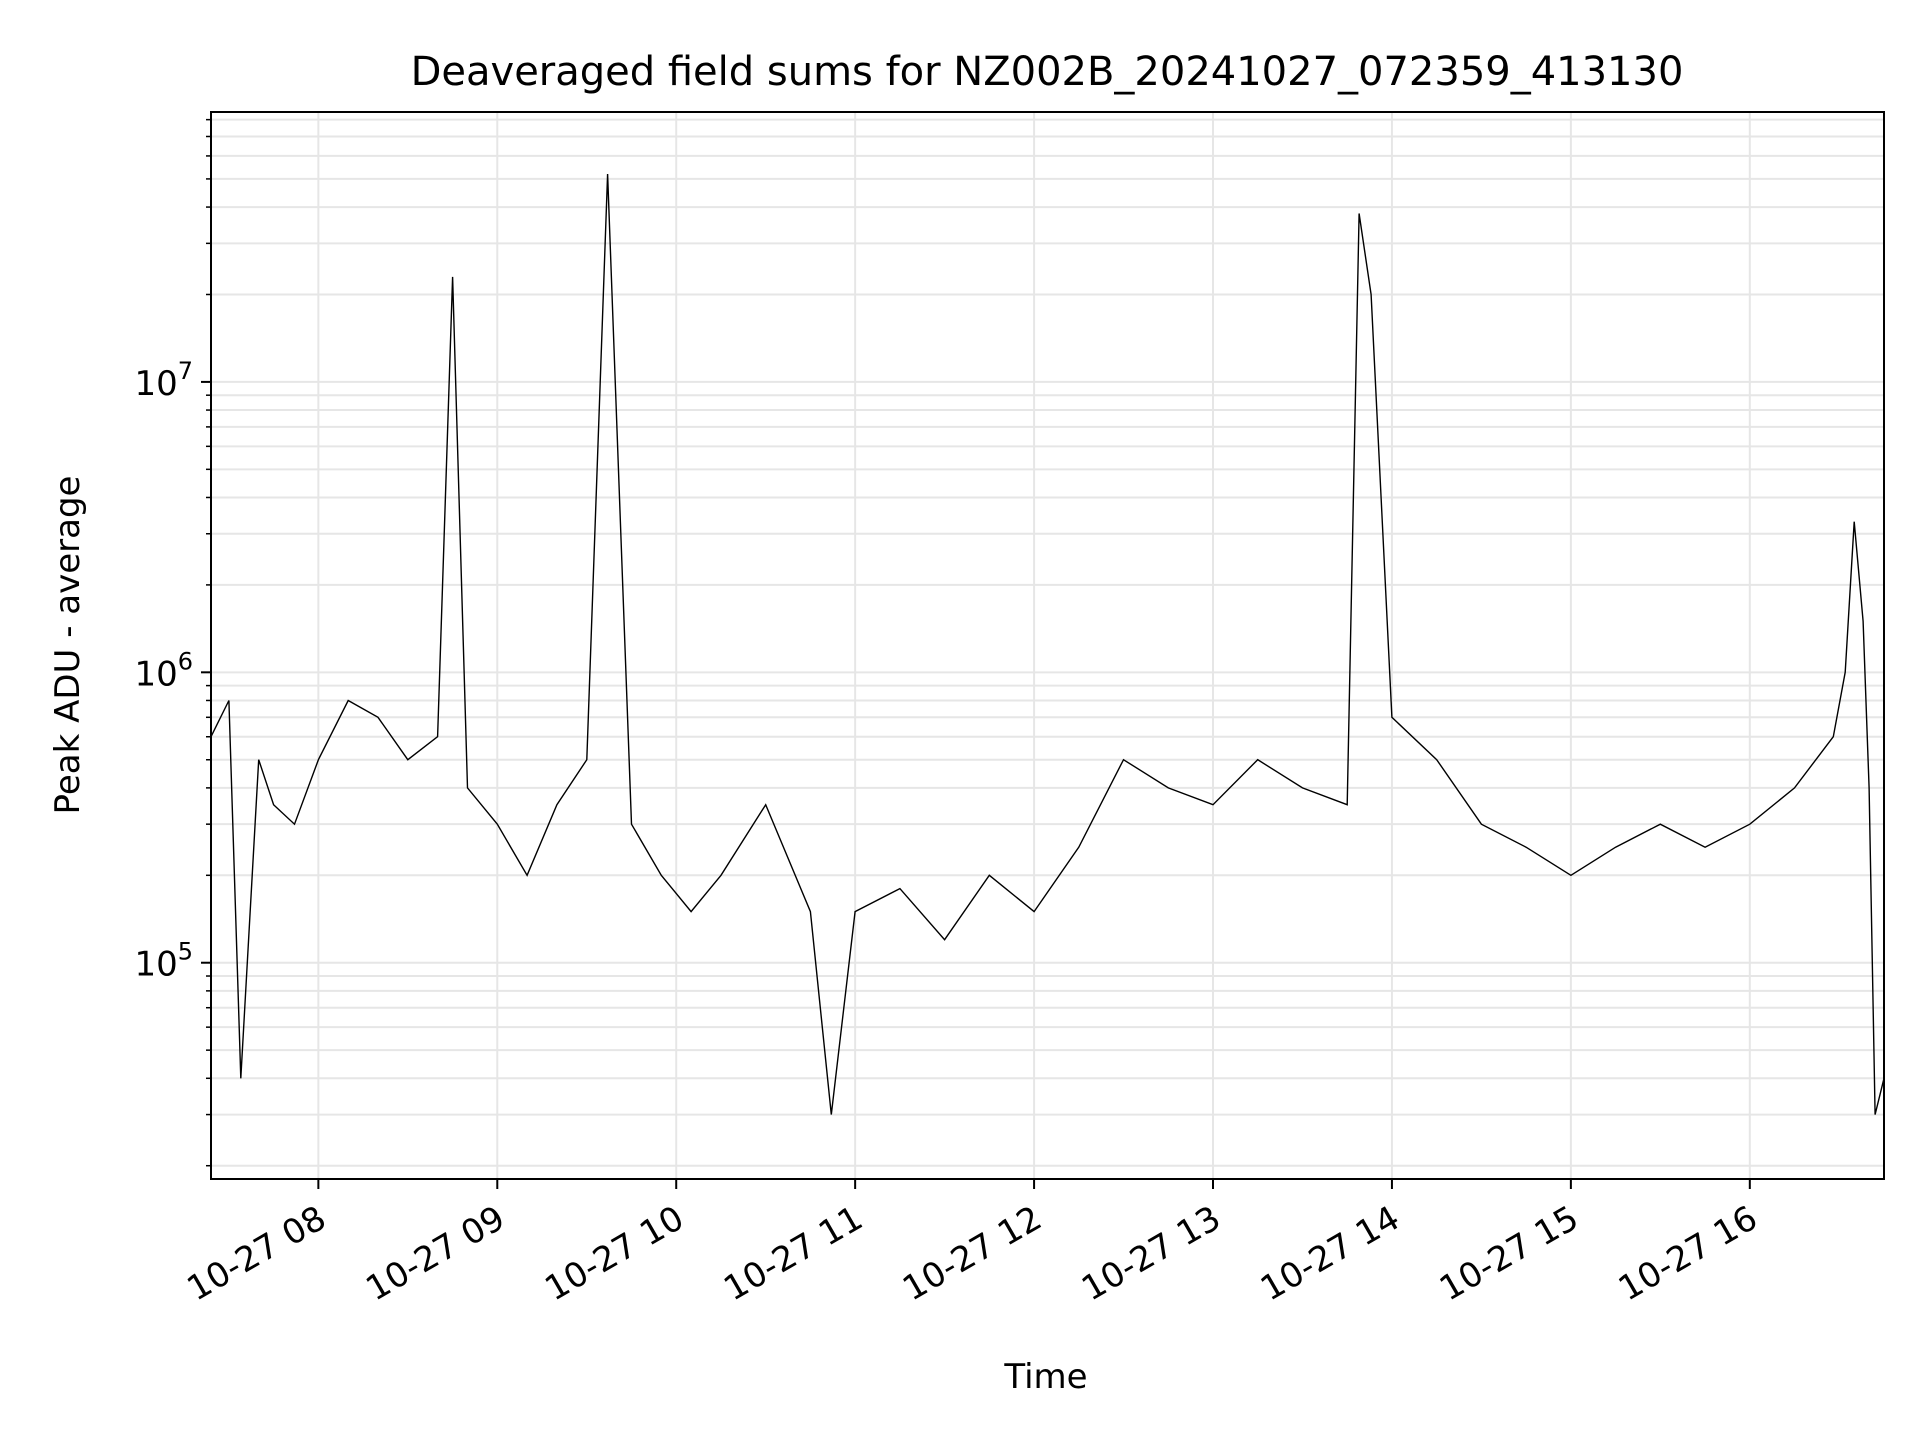  I want to click on y-axis-label: Peak ADU - average, so click(68, 645).